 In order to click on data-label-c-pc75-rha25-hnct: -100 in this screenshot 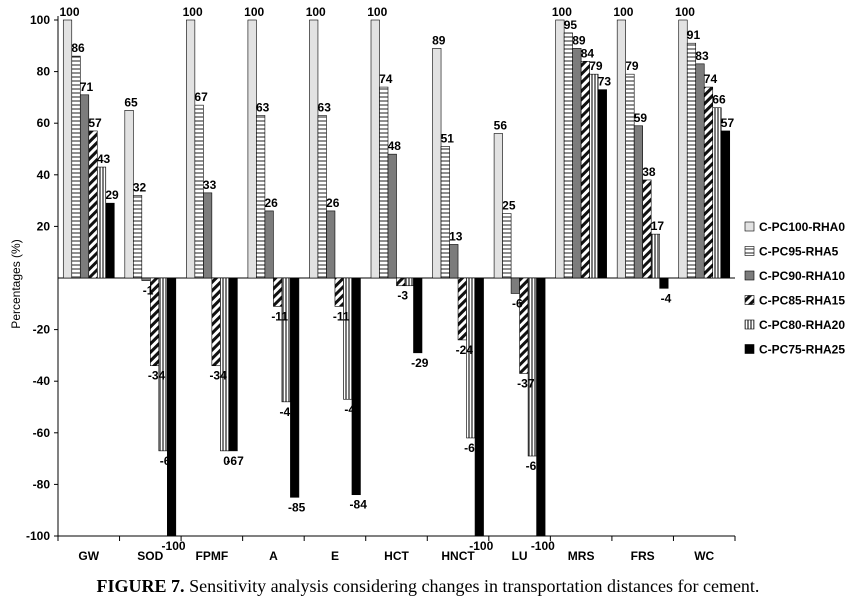, I will do `click(481, 546)`.